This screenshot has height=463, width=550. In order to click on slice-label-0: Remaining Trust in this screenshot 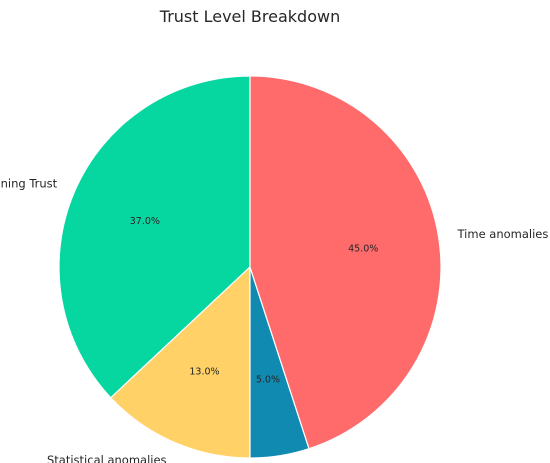, I will do `click(29, 184)`.